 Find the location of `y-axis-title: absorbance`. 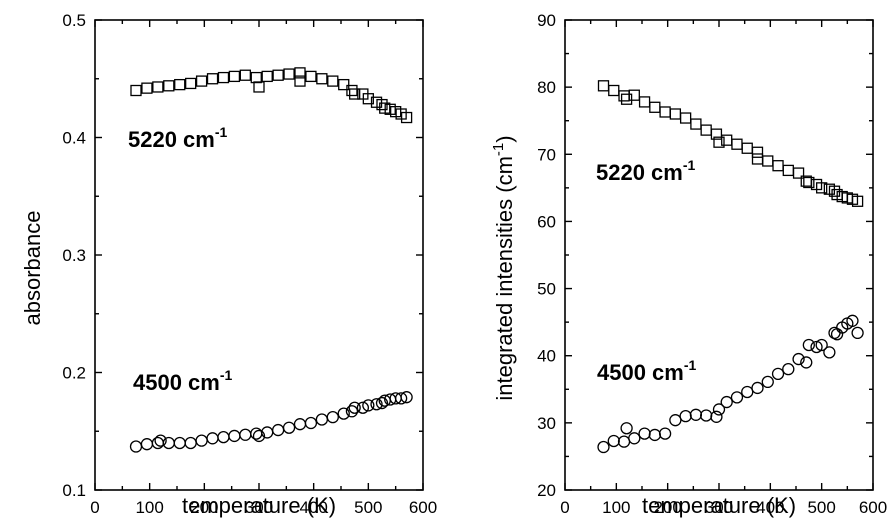

y-axis-title: absorbance is located at coordinates (32, 268).